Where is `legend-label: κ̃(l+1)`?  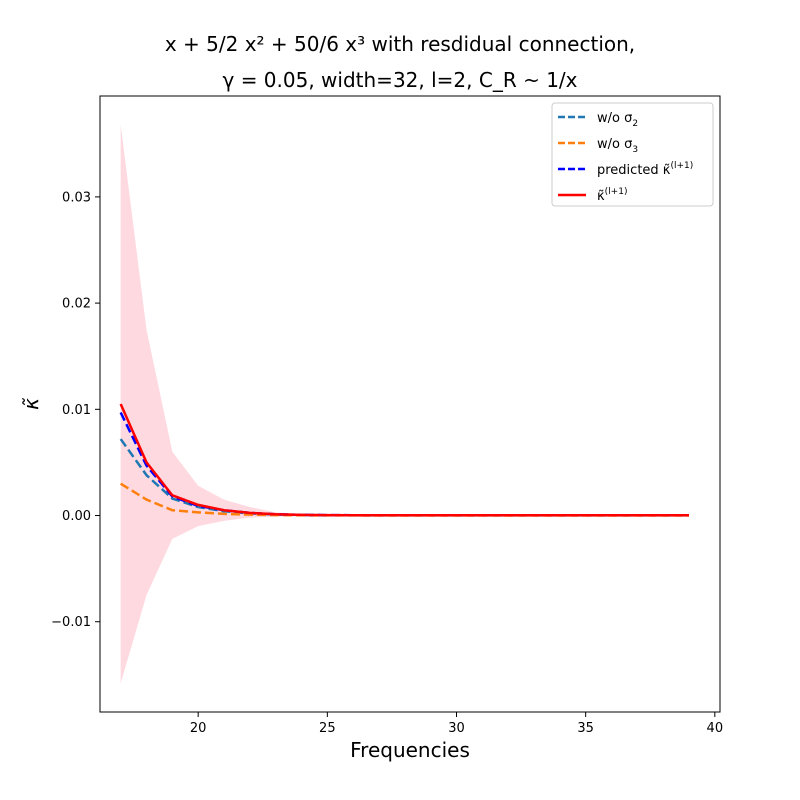 legend-label: κ̃(l+1) is located at coordinates (612, 195).